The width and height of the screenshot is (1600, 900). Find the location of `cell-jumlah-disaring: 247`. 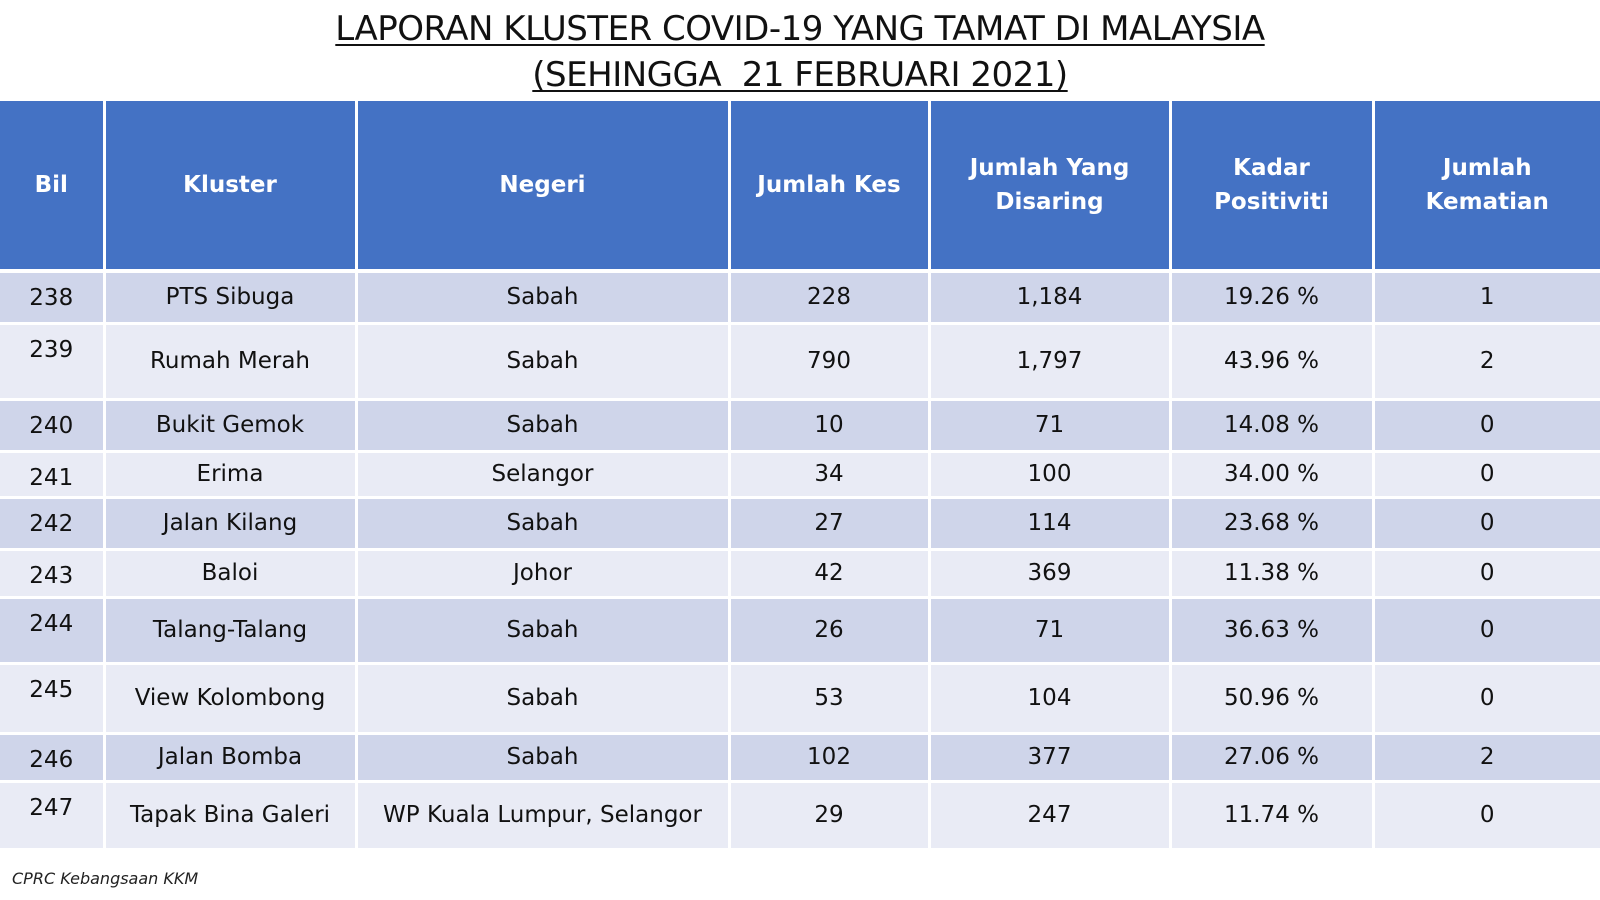

cell-jumlah-disaring: 247 is located at coordinates (1050, 816).